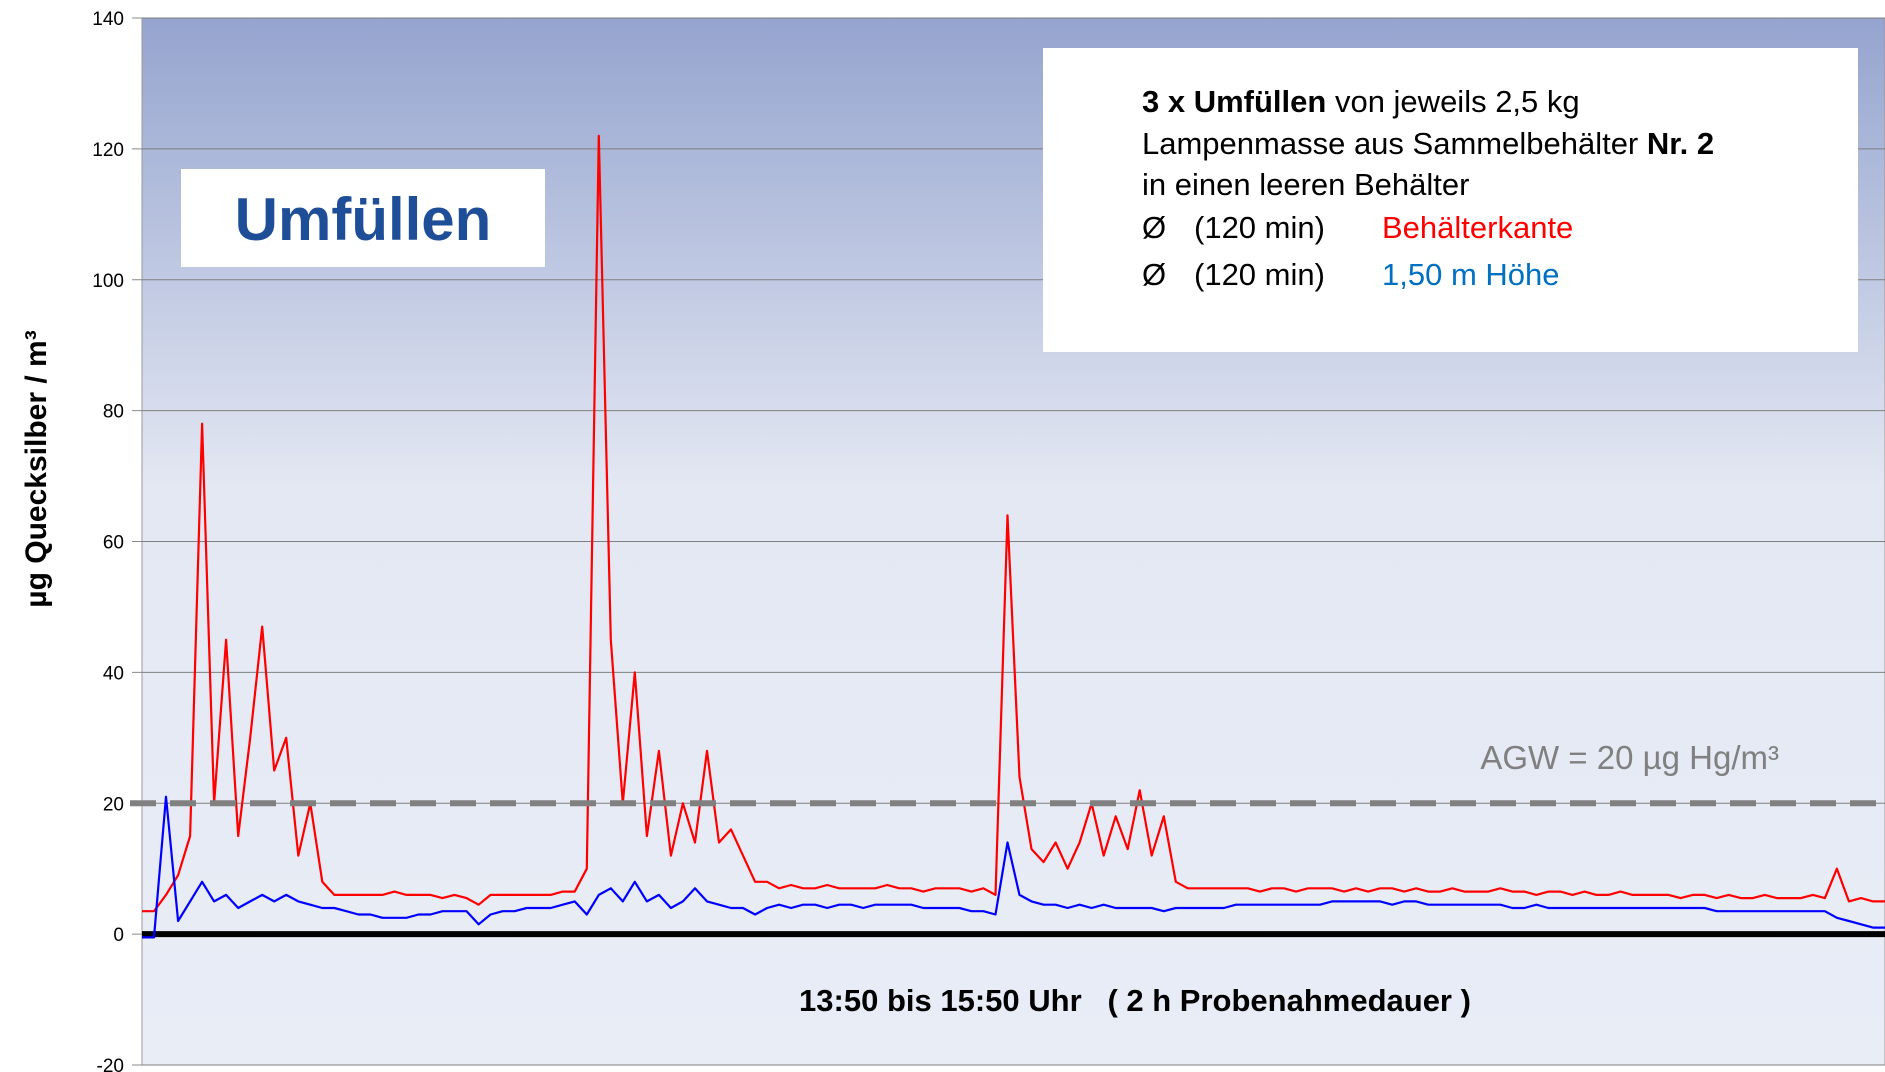 This screenshot has height=1072, width=1885. I want to click on box-title: Umfüllen, so click(363, 219).